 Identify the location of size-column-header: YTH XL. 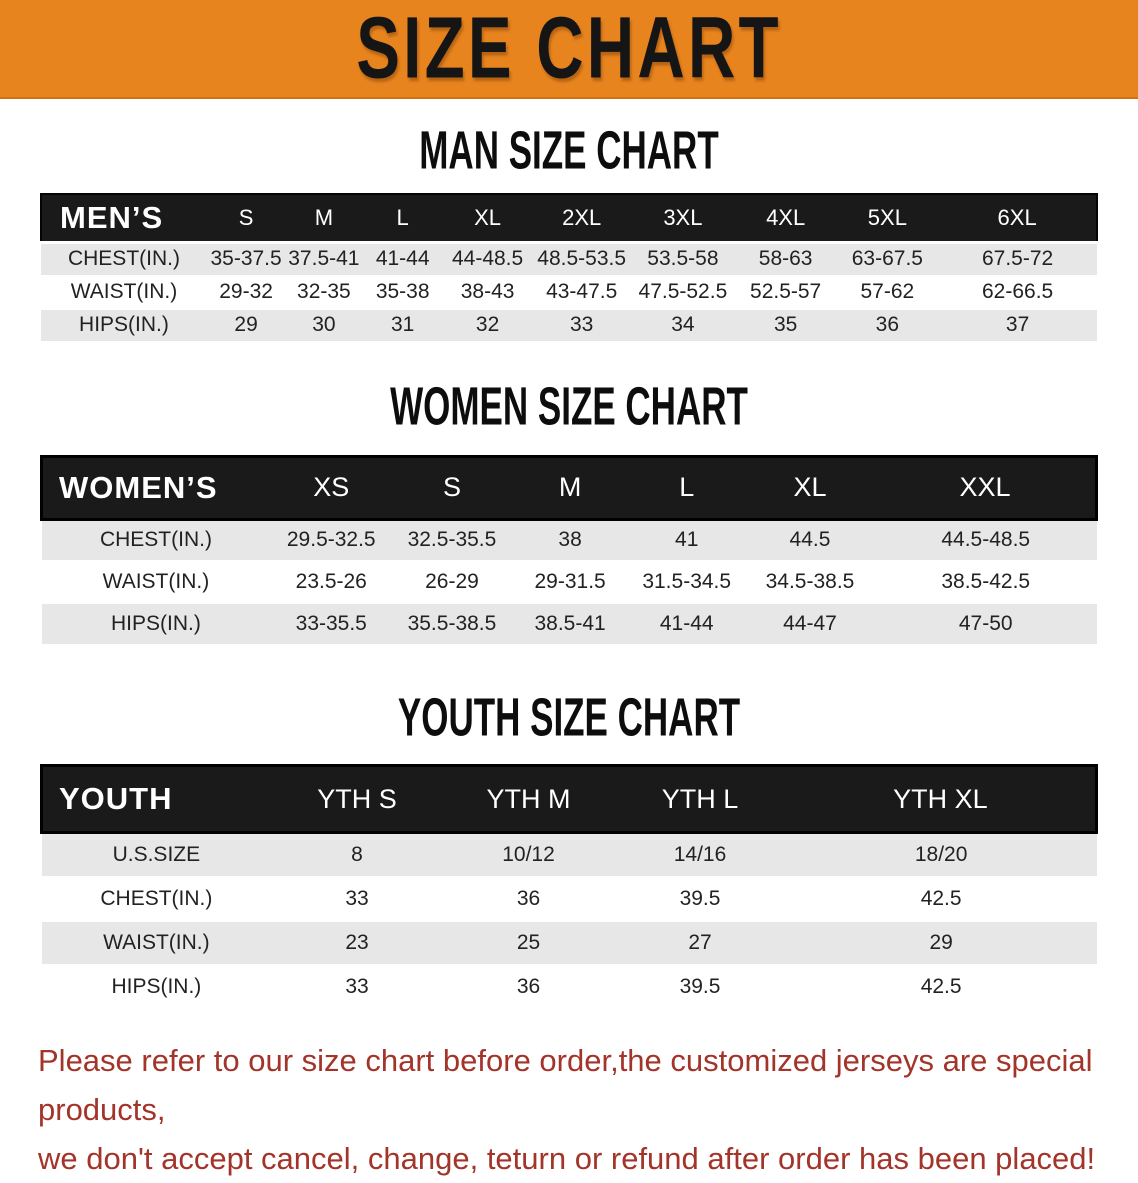
(941, 799).